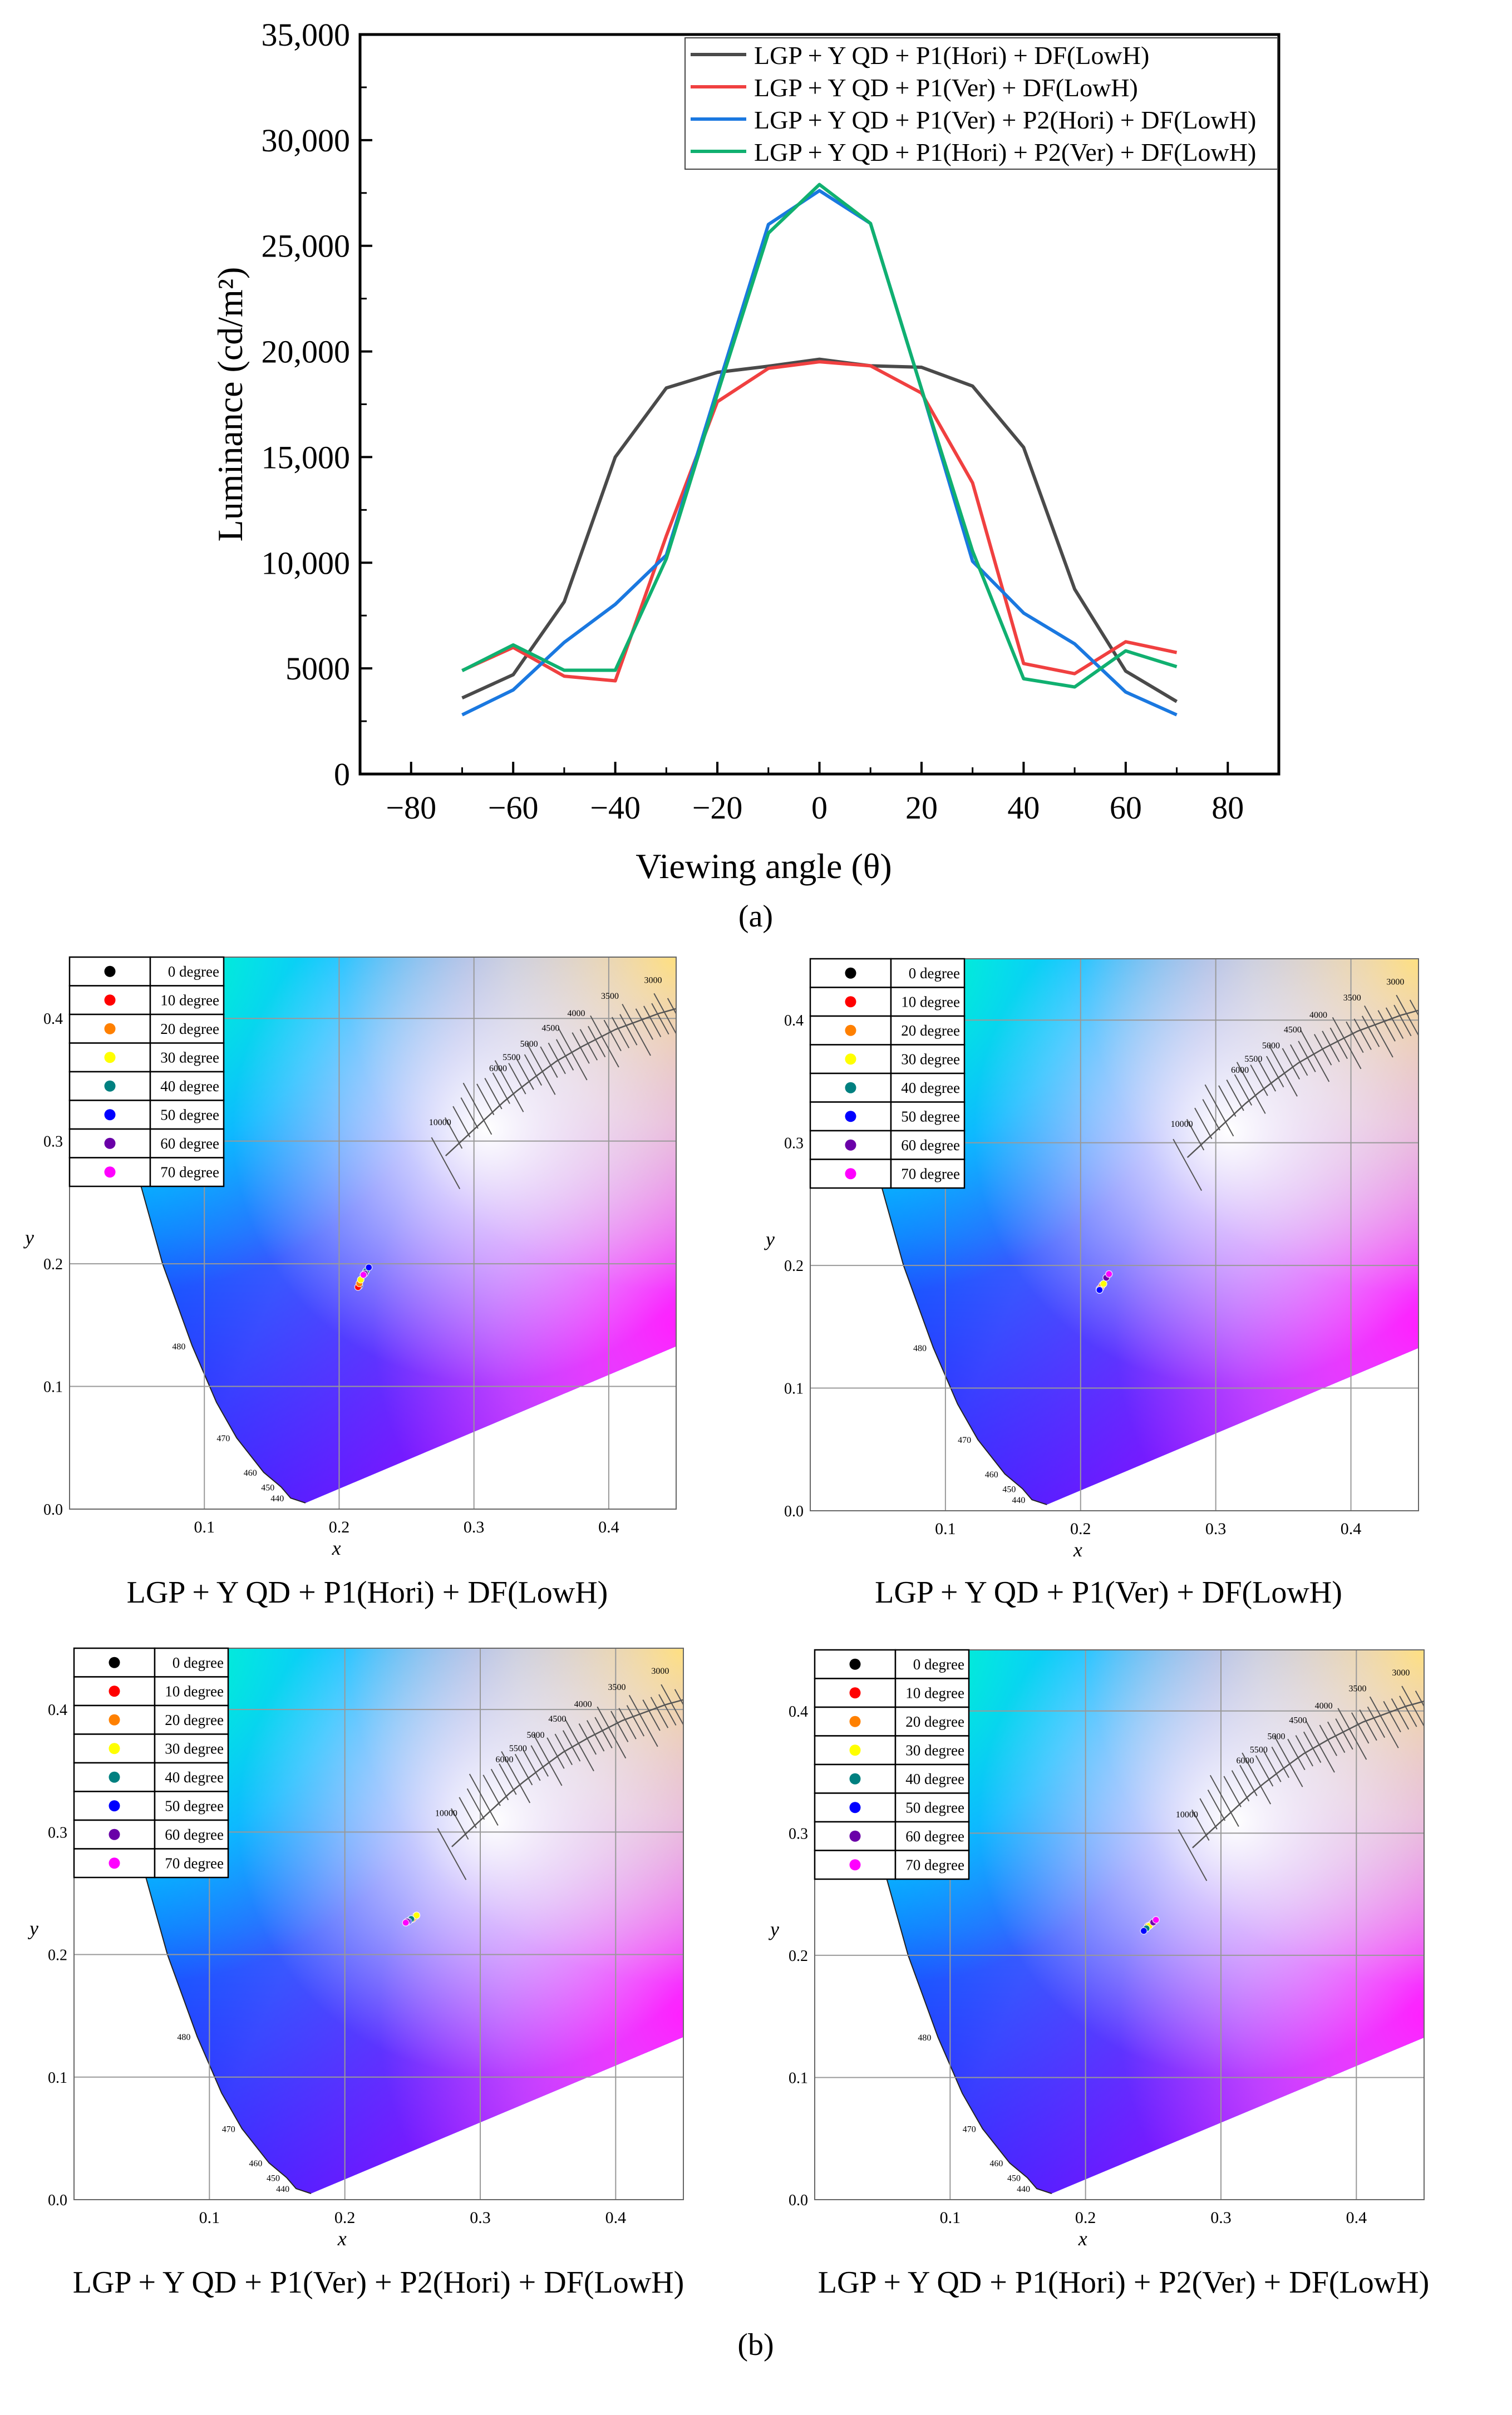 This screenshot has width=1512, height=2415. I want to click on cct-label: 5500, so click(1253, 1059).